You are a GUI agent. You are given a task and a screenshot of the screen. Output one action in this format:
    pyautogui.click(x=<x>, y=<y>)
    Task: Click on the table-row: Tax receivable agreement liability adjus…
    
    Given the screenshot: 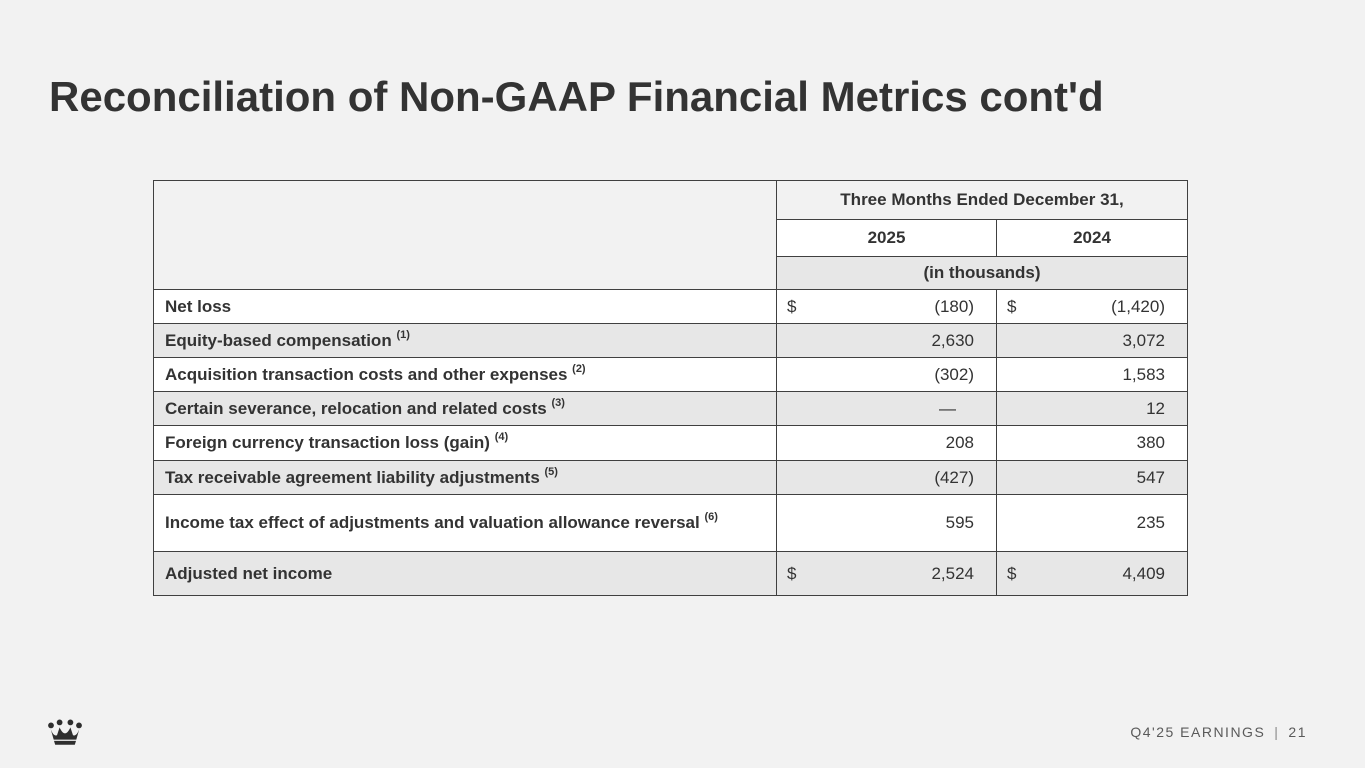 What is the action you would take?
    pyautogui.click(x=670, y=477)
    